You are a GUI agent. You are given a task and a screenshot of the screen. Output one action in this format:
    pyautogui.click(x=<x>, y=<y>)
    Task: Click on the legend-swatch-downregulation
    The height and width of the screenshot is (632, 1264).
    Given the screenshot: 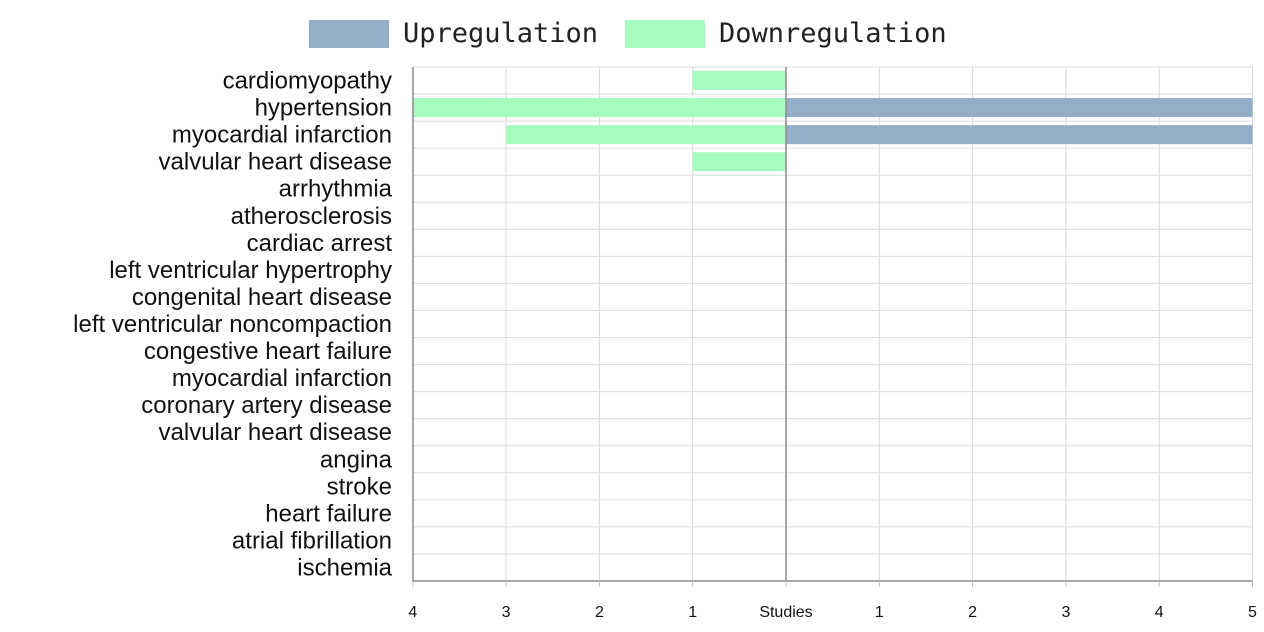 What is the action you would take?
    pyautogui.click(x=665, y=34)
    